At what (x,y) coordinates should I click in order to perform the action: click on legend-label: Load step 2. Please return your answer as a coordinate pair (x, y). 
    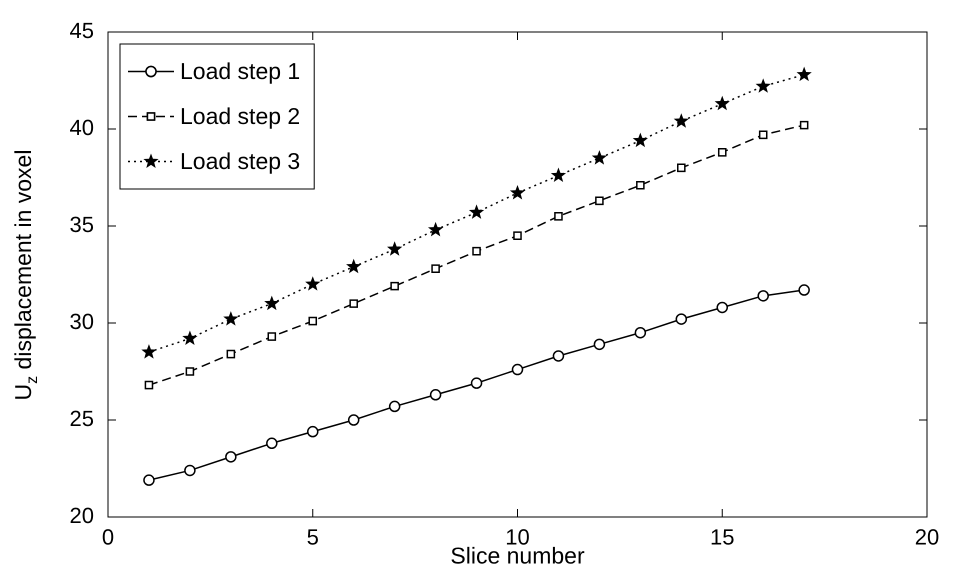
    Looking at the image, I should click on (240, 115).